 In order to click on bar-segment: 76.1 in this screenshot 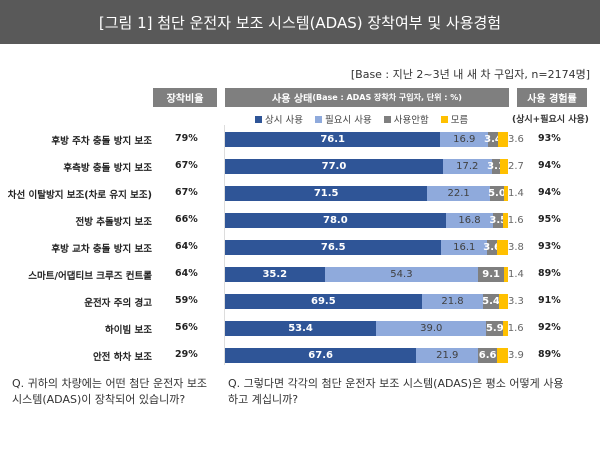, I will do `click(333, 139)`.